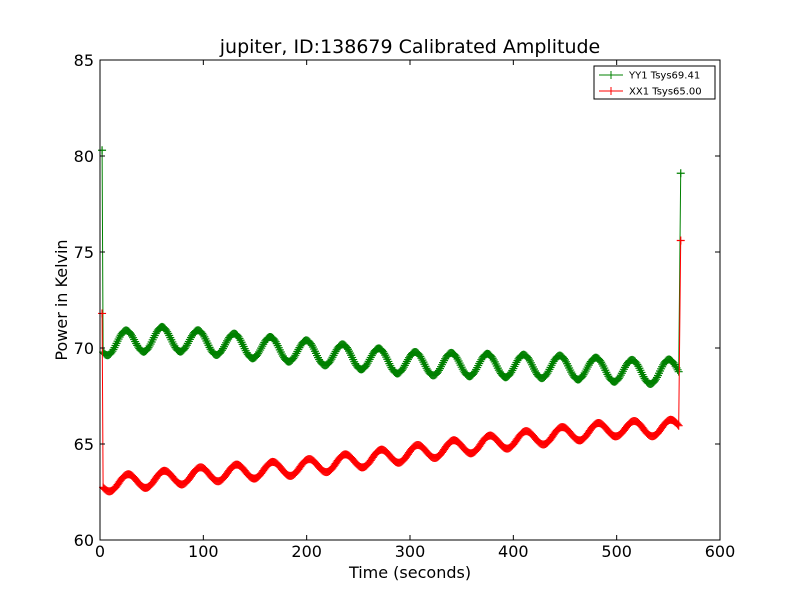 Image resolution: width=800 pixels, height=600 pixels. What do you see at coordinates (84, 444) in the screenshot?
I see `y-tick-label: 65` at bounding box center [84, 444].